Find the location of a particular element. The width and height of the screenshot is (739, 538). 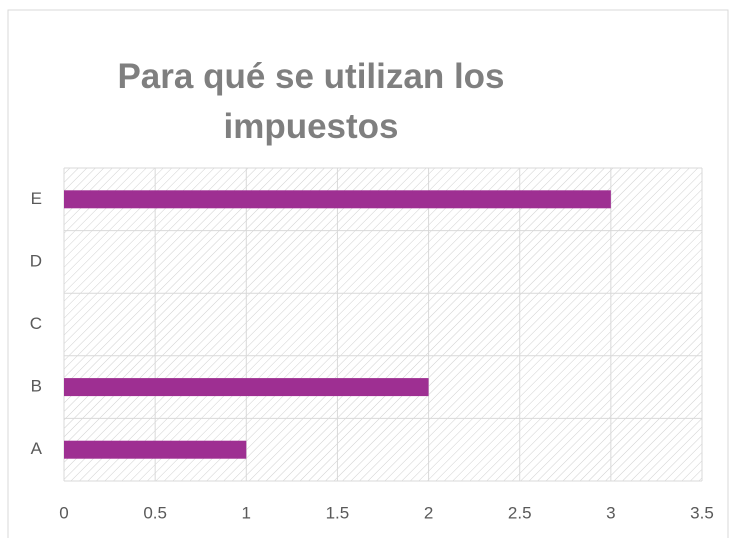

x-tick-label: 3 is located at coordinates (610, 512).